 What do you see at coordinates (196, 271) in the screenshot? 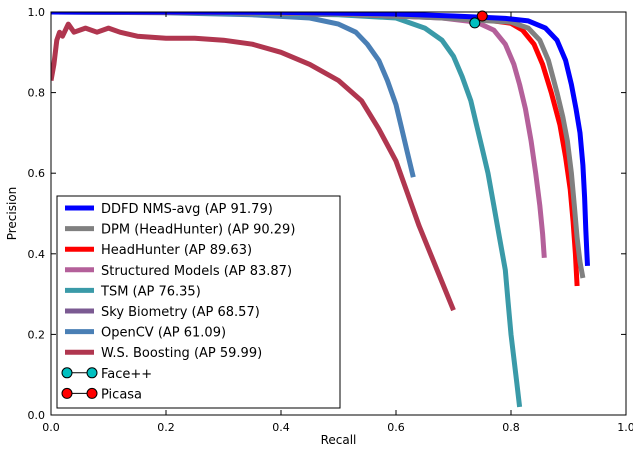
I see `legend-label-3: Structured Models (AP 83.87)` at bounding box center [196, 271].